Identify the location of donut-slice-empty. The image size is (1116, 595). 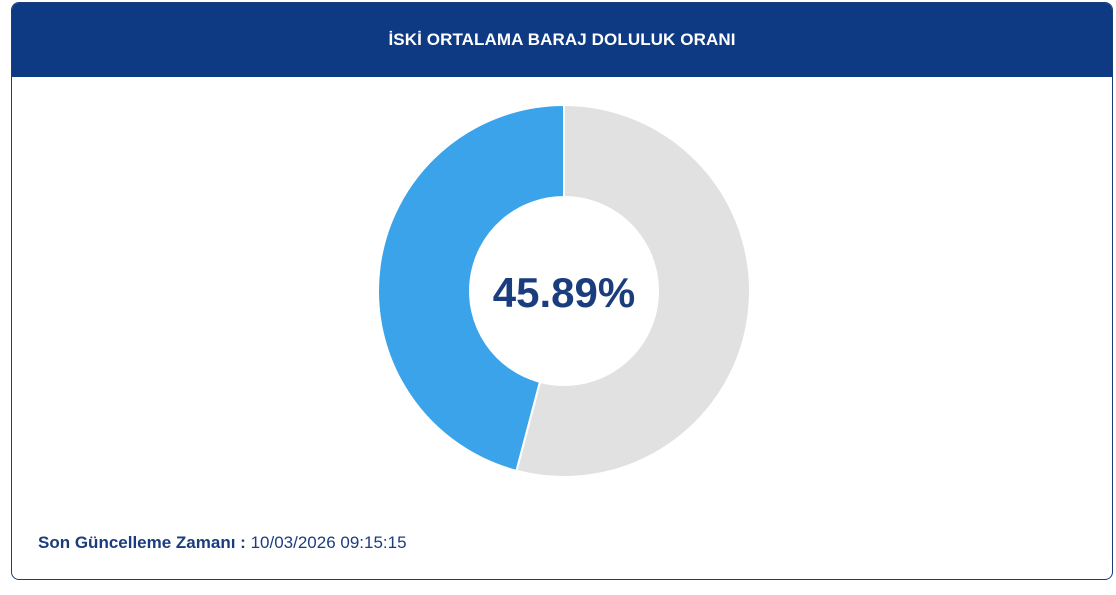
(633, 290).